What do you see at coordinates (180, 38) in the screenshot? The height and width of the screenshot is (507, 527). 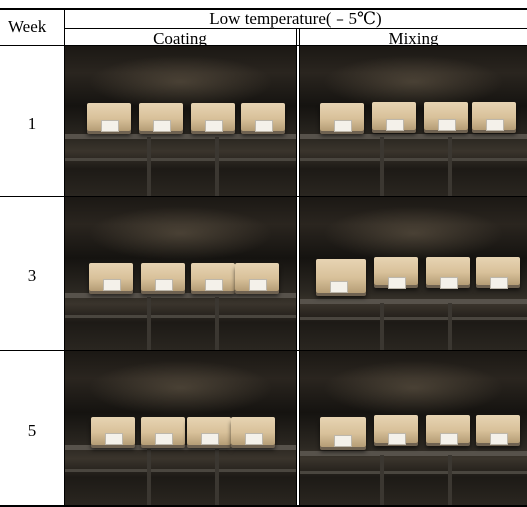 I see `column-header-coating: Coating` at bounding box center [180, 38].